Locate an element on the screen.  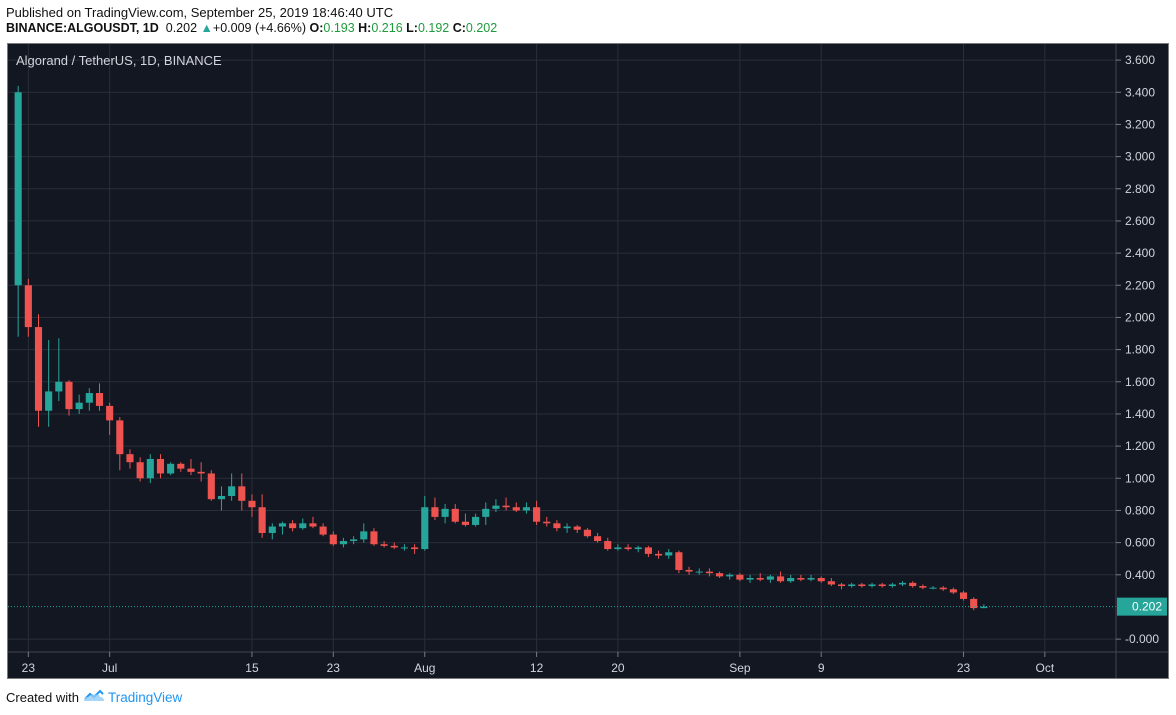
y-tick-label: 2.200 is located at coordinates (1140, 285).